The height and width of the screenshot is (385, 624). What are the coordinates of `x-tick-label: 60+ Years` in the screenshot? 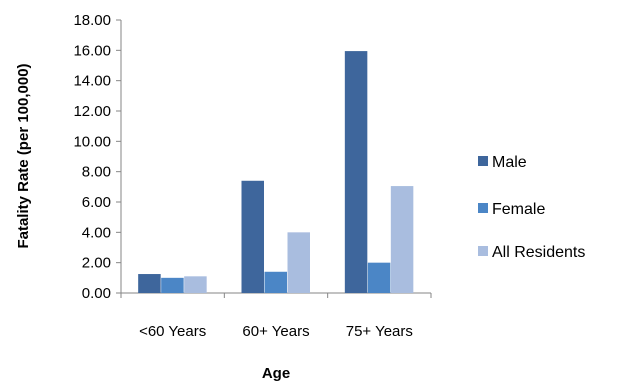 It's located at (275, 331).